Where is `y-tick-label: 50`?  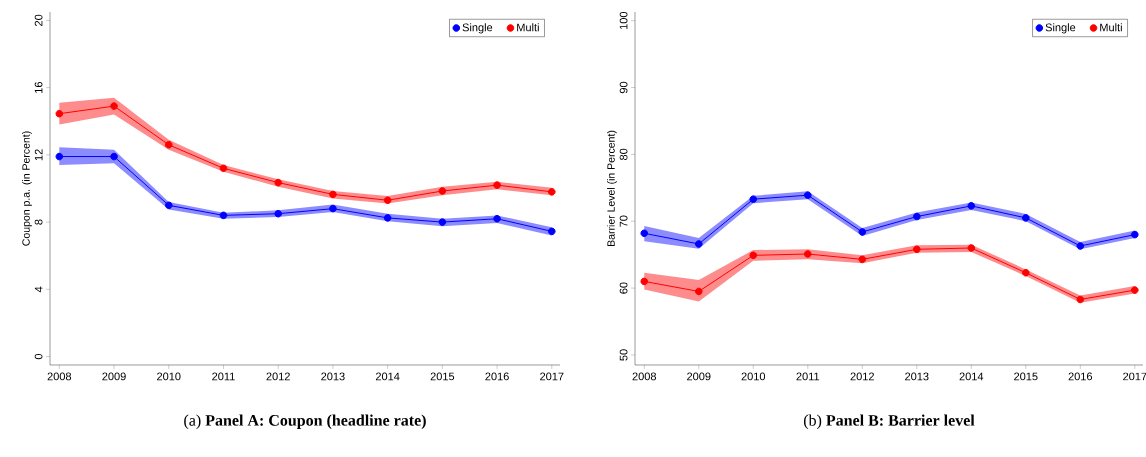
y-tick-label: 50 is located at coordinates (623, 355).